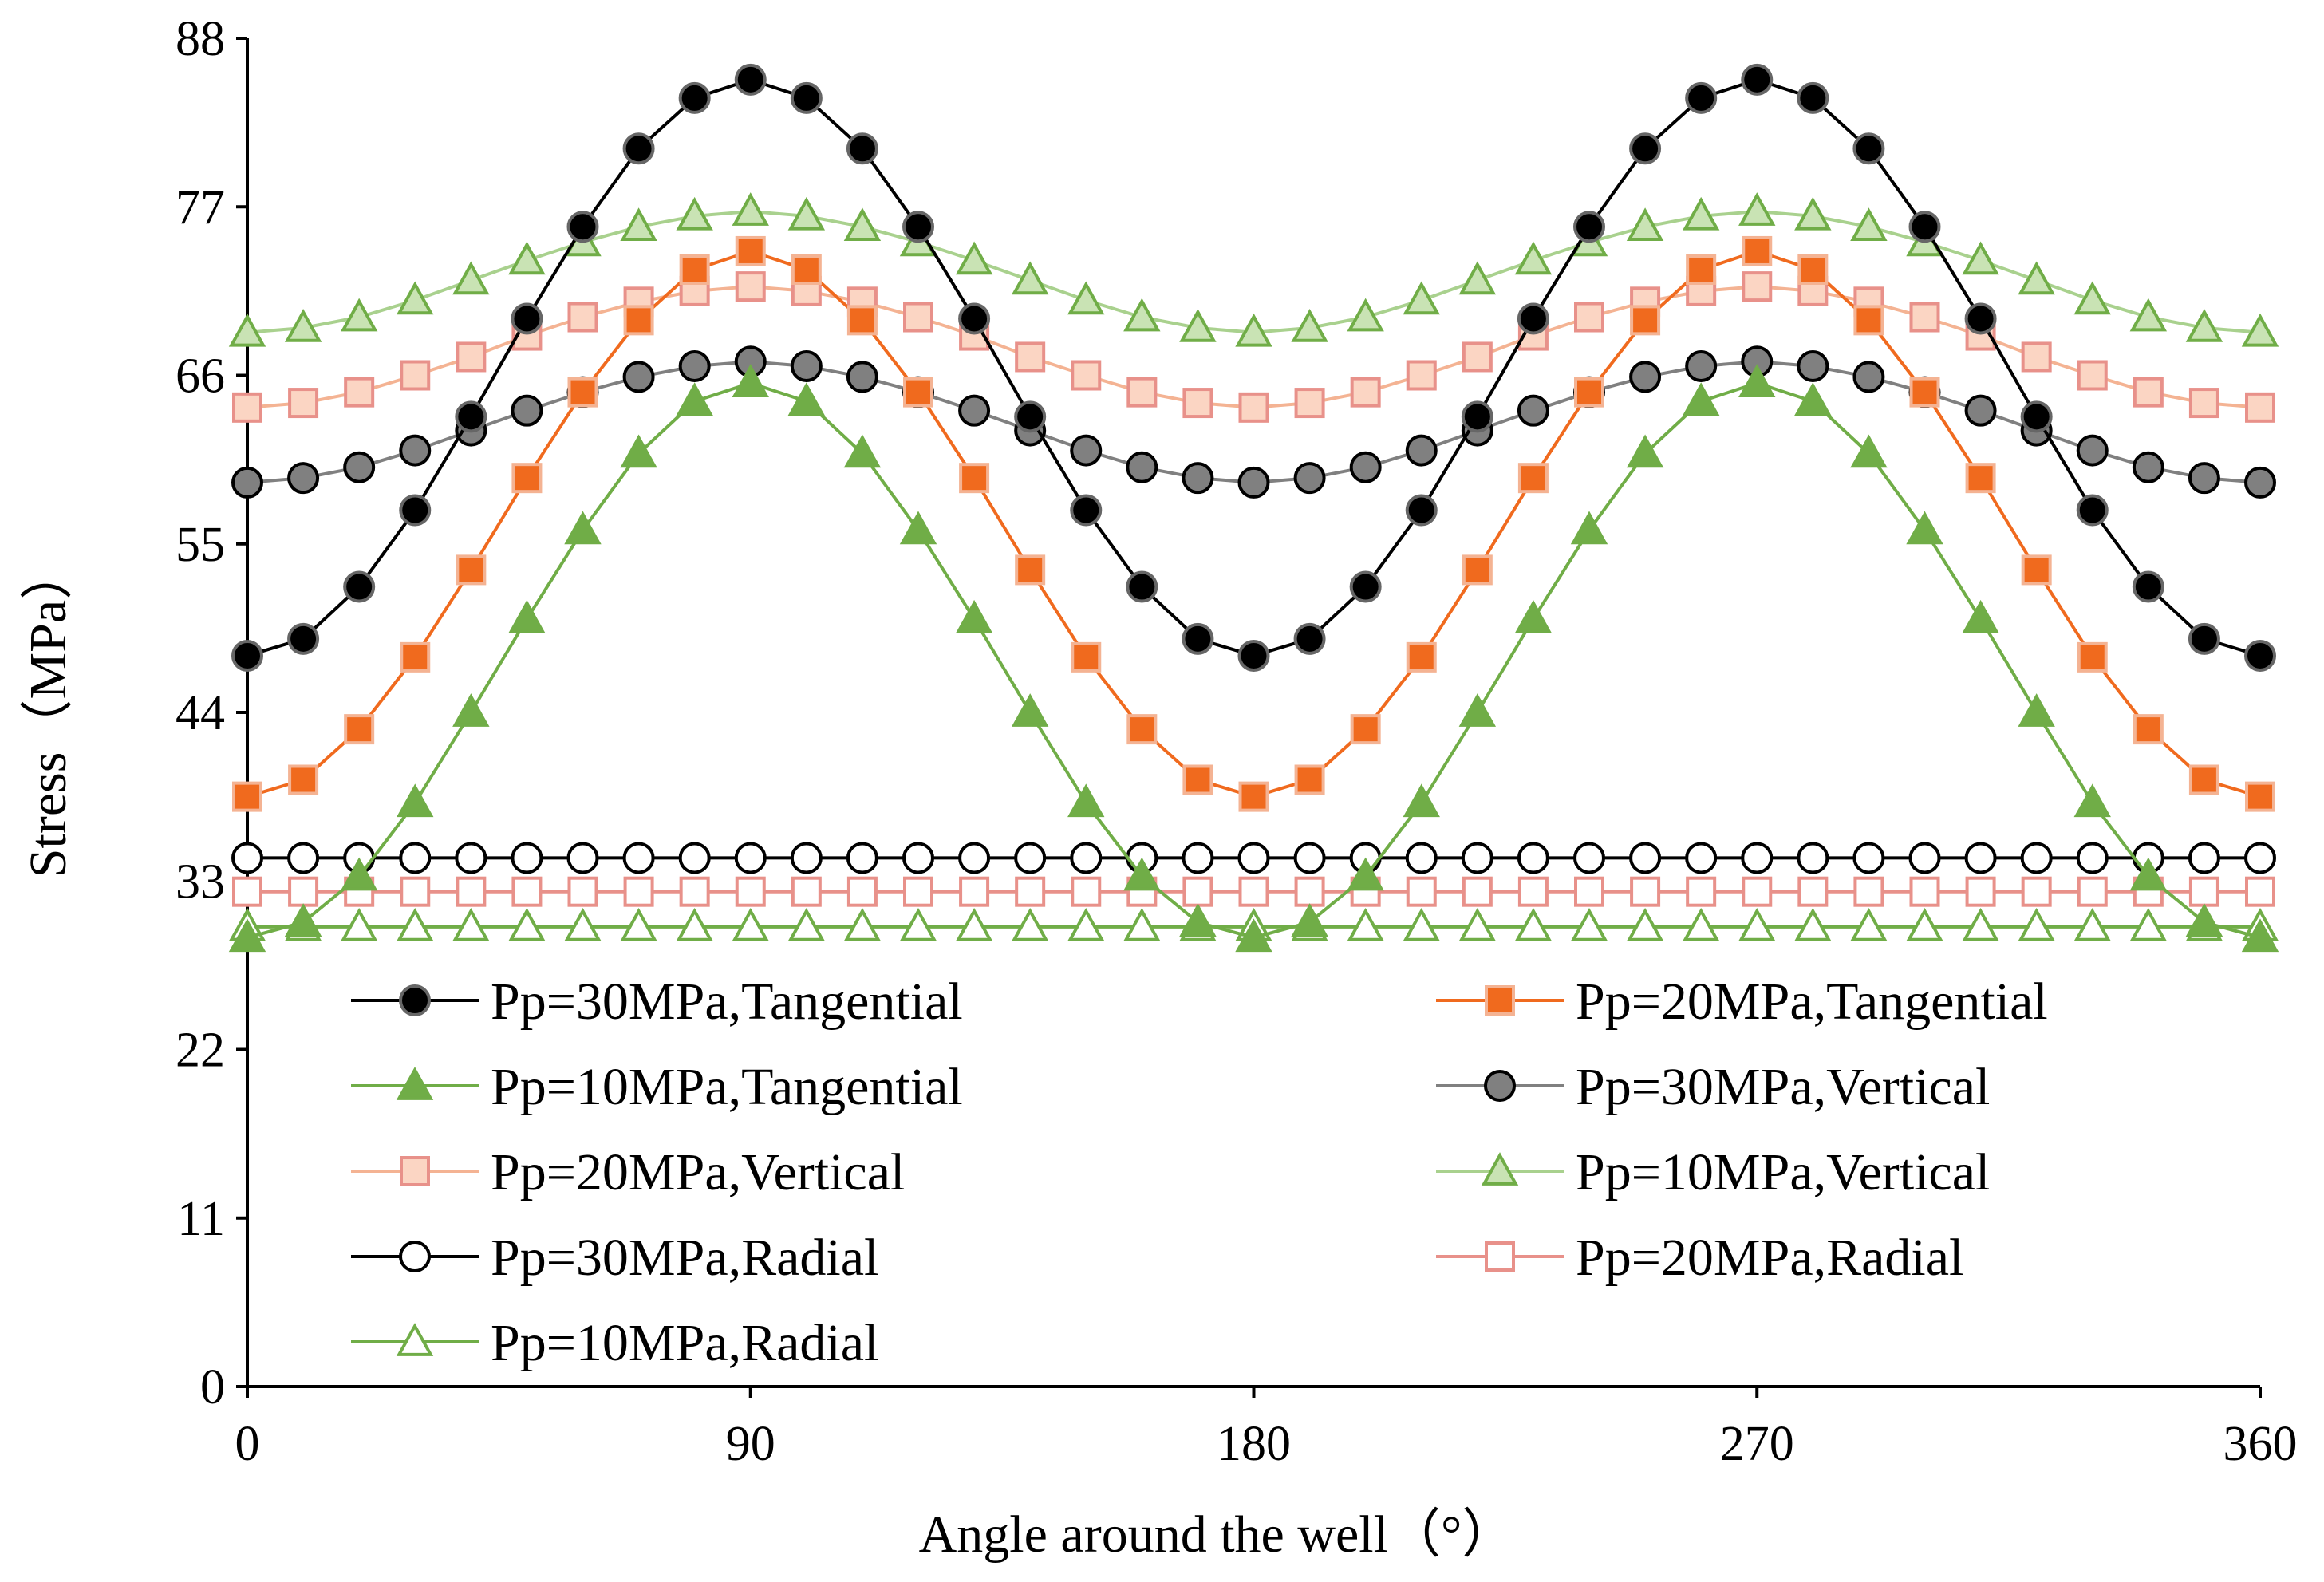 Image resolution: width=2324 pixels, height=1582 pixels. What do you see at coordinates (657, 1087) in the screenshot?
I see `legend-item: Pp=10MPa,Tangential` at bounding box center [657, 1087].